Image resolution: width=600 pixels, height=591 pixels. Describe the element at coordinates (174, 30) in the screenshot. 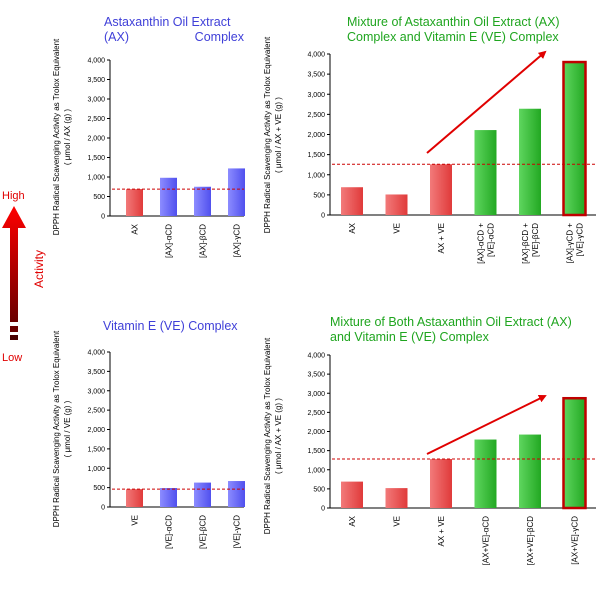

I see `chart1-title: Astaxanthin Oil Extract (AX) Complex` at that location.